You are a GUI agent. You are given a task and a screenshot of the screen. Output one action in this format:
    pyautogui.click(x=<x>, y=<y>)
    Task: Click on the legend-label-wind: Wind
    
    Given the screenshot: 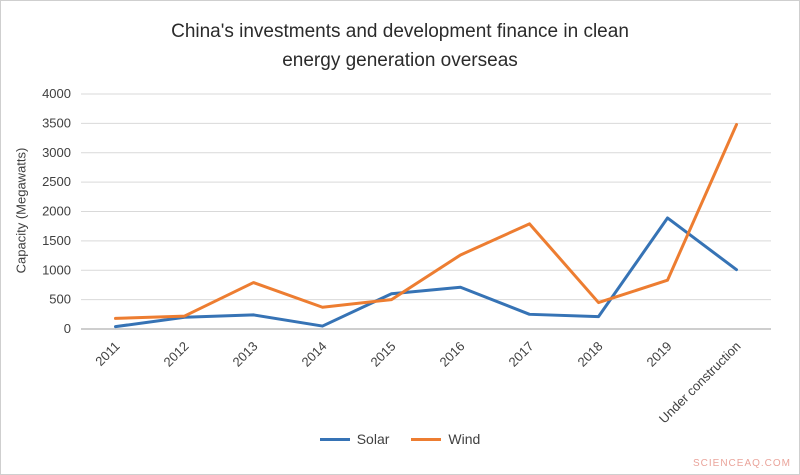 What is the action you would take?
    pyautogui.click(x=464, y=439)
    